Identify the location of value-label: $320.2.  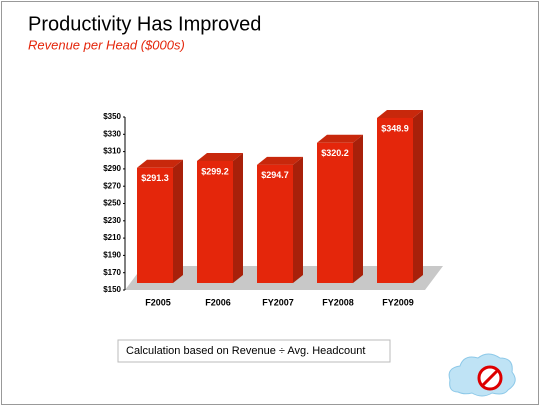
(335, 153).